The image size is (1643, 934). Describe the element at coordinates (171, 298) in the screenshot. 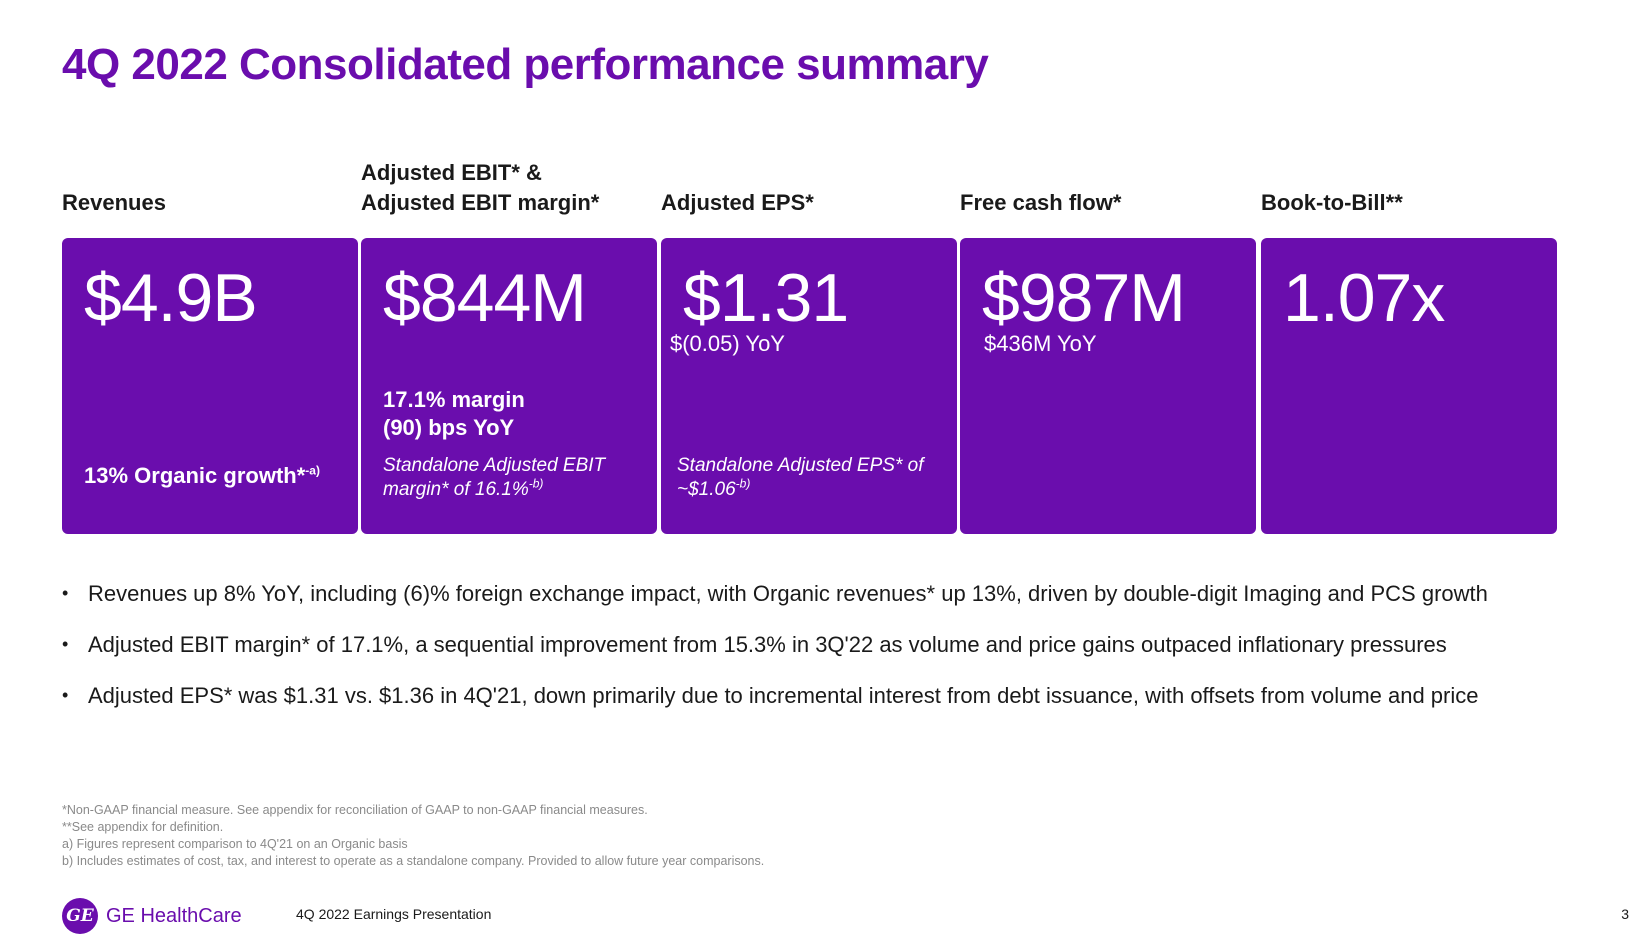

I see `kpi-value: $4.9B` at that location.